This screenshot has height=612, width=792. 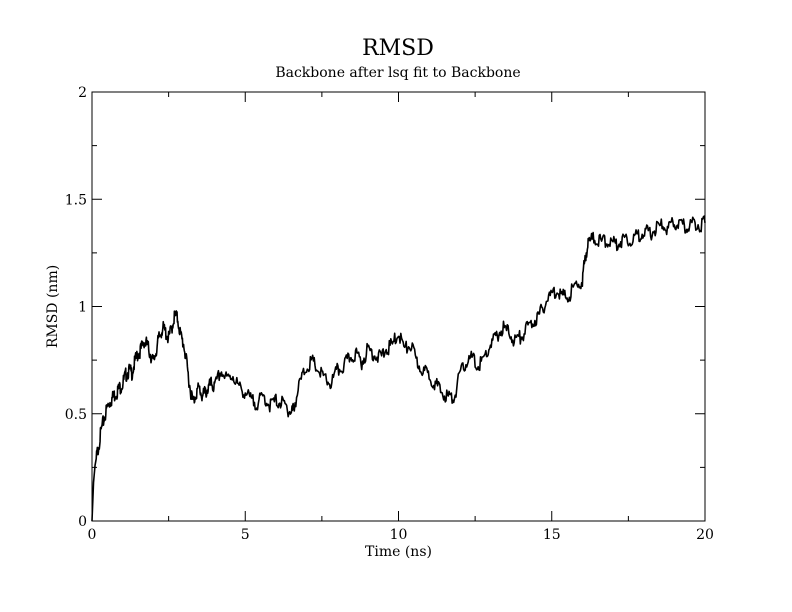 What do you see at coordinates (397, 73) in the screenshot?
I see `chart-subtitle: Backbone after lsq fit to Backbone` at bounding box center [397, 73].